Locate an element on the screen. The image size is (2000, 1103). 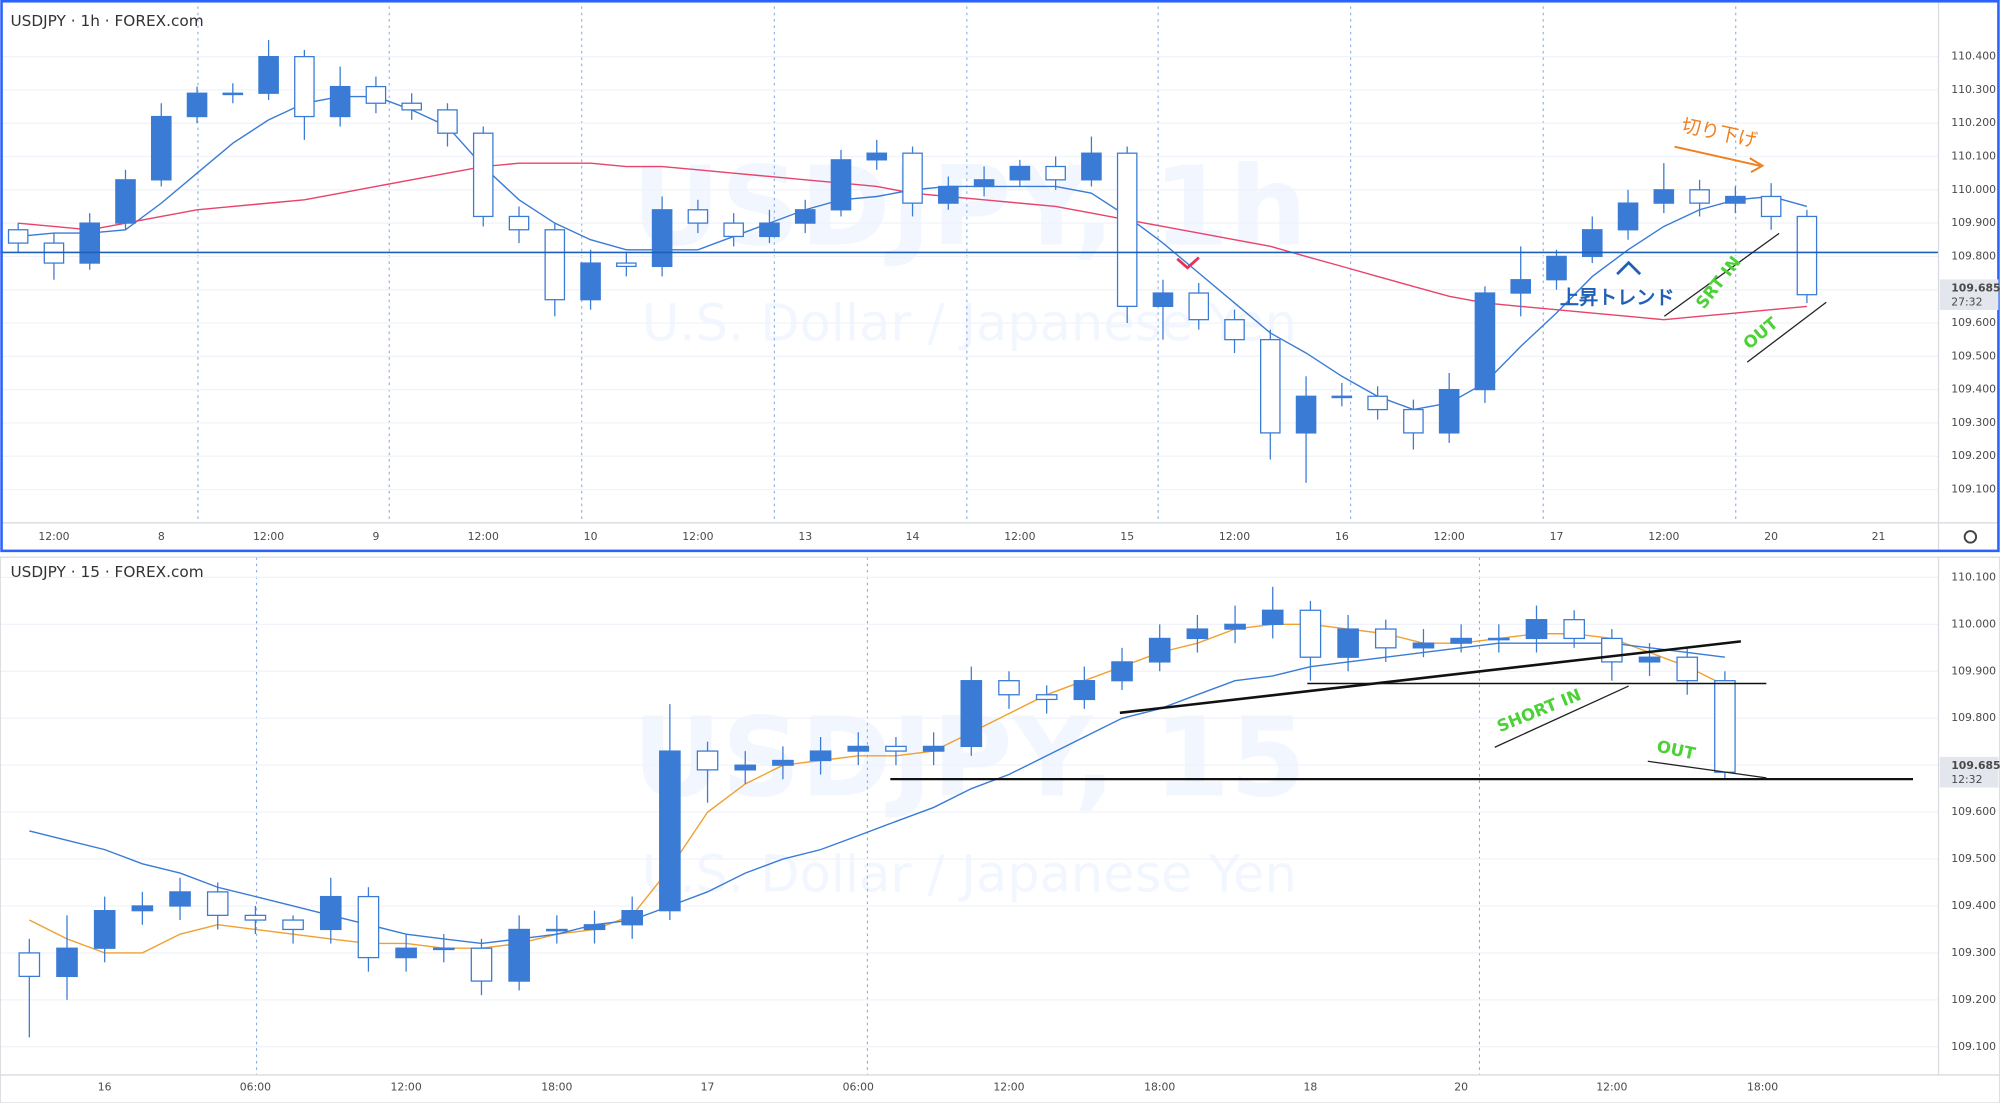
x-tick-label: 8 is located at coordinates (161, 536).